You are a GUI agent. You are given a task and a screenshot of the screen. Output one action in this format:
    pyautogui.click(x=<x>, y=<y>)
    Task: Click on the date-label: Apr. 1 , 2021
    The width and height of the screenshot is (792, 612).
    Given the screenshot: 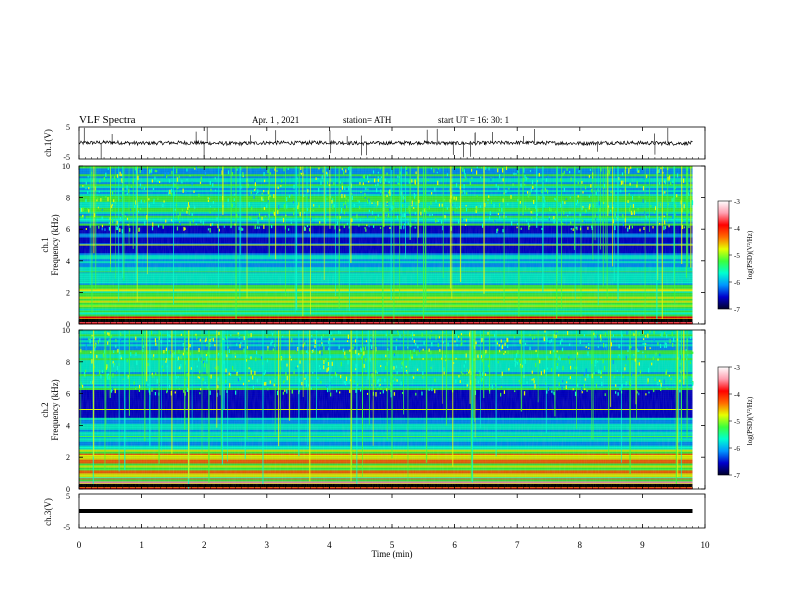 What is the action you would take?
    pyautogui.click(x=275, y=120)
    